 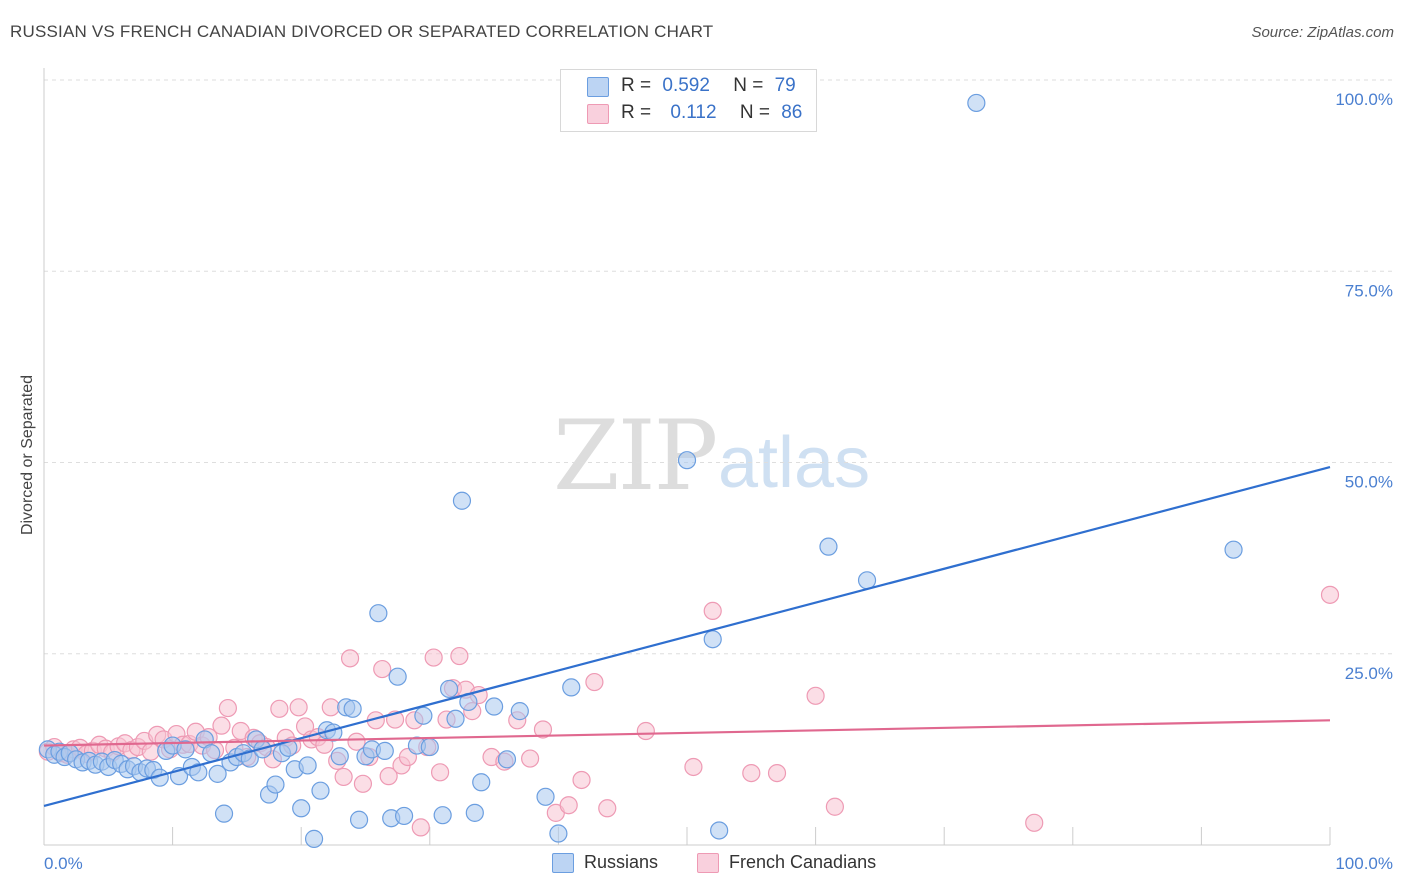 What do you see at coordinates (621, 862) in the screenshot?
I see `russians-legend-label: Russians` at bounding box center [621, 862].